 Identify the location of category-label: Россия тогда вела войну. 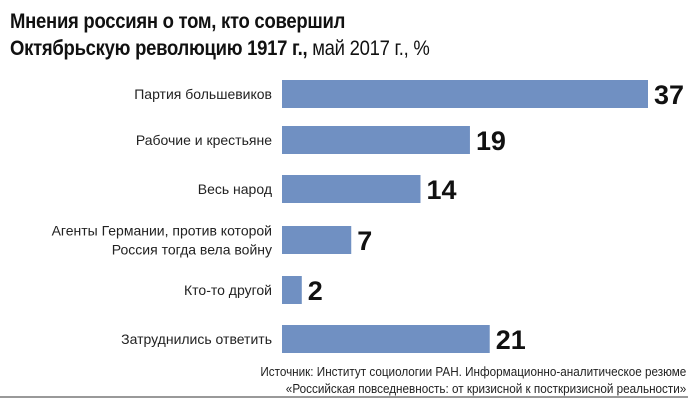
(192, 250).